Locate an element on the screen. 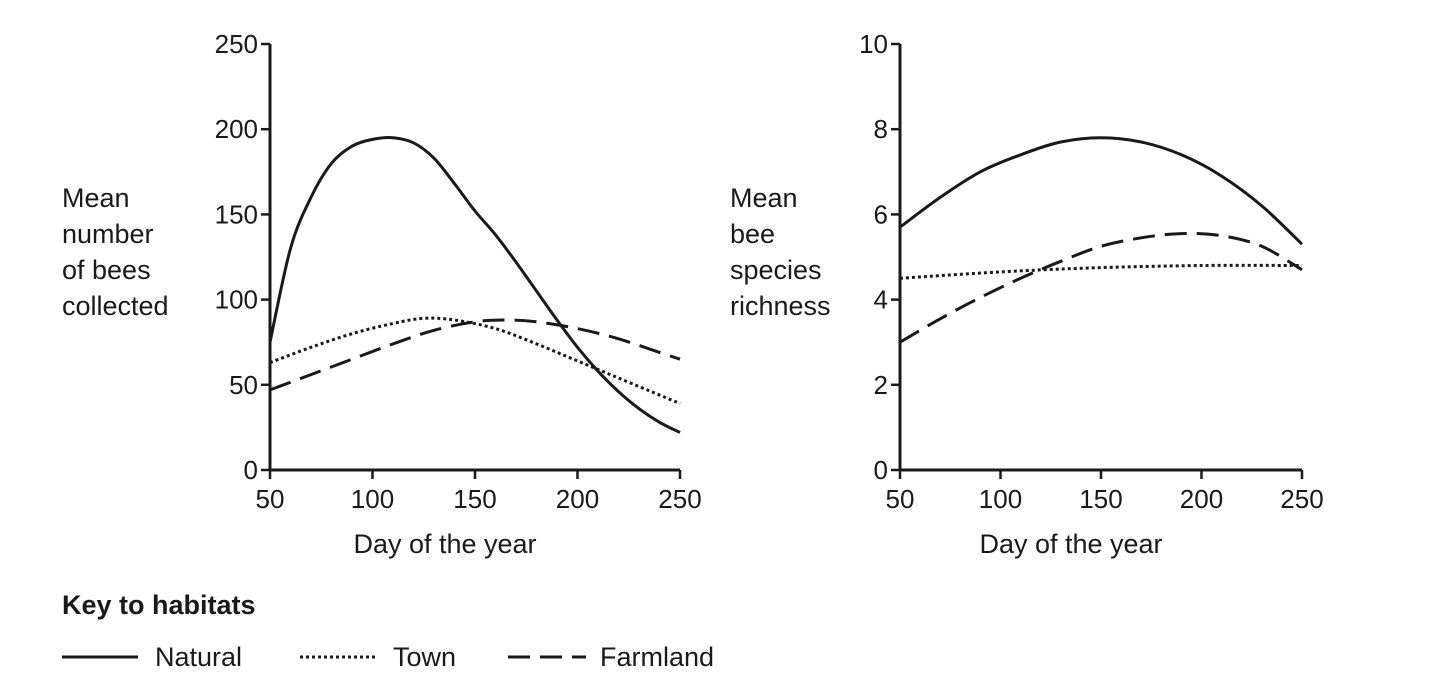  y-tick-label: 100 is located at coordinates (236, 300).